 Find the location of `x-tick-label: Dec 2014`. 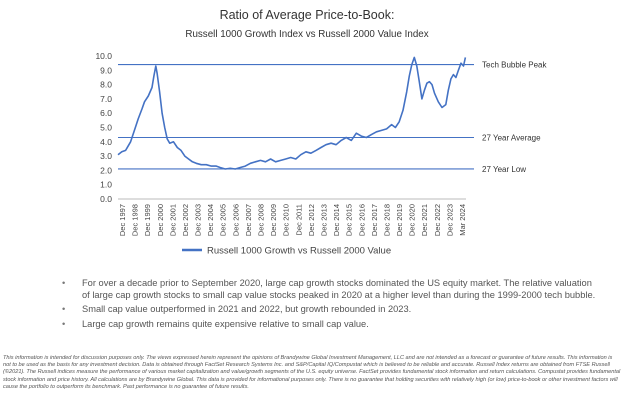

x-tick-label: Dec 2014 is located at coordinates (336, 220).